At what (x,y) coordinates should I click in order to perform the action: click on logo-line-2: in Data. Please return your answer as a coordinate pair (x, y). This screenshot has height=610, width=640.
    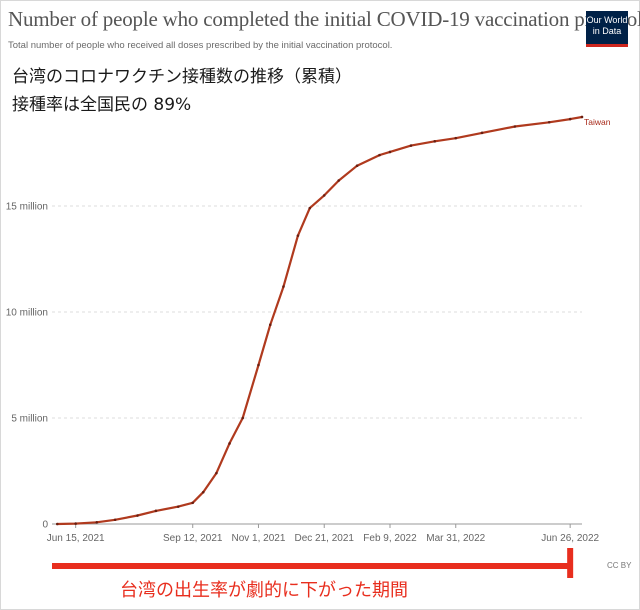
    Looking at the image, I should click on (607, 31).